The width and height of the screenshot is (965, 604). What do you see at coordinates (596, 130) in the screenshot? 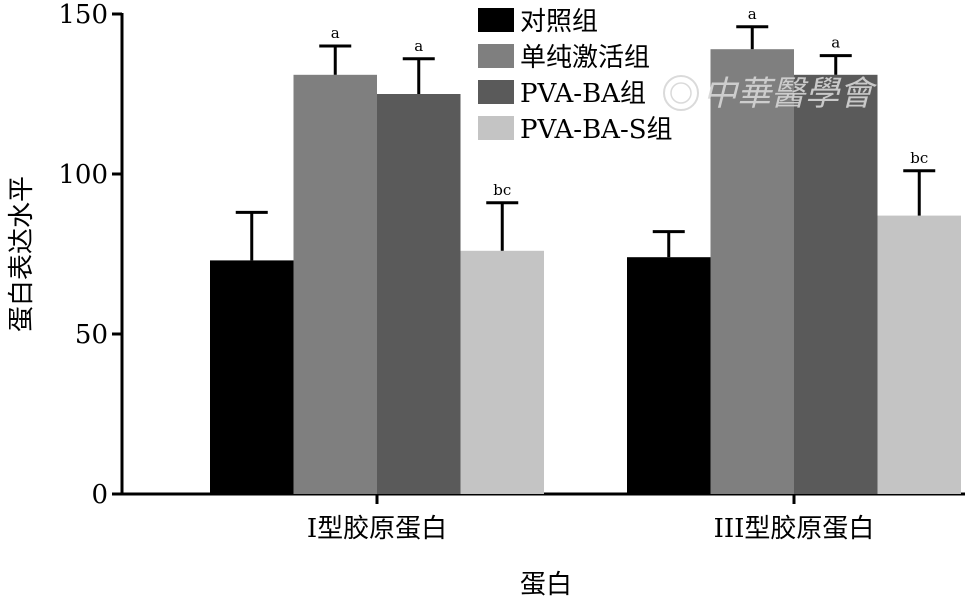
I see `legend-label: PVA-BA-S组` at bounding box center [596, 130].